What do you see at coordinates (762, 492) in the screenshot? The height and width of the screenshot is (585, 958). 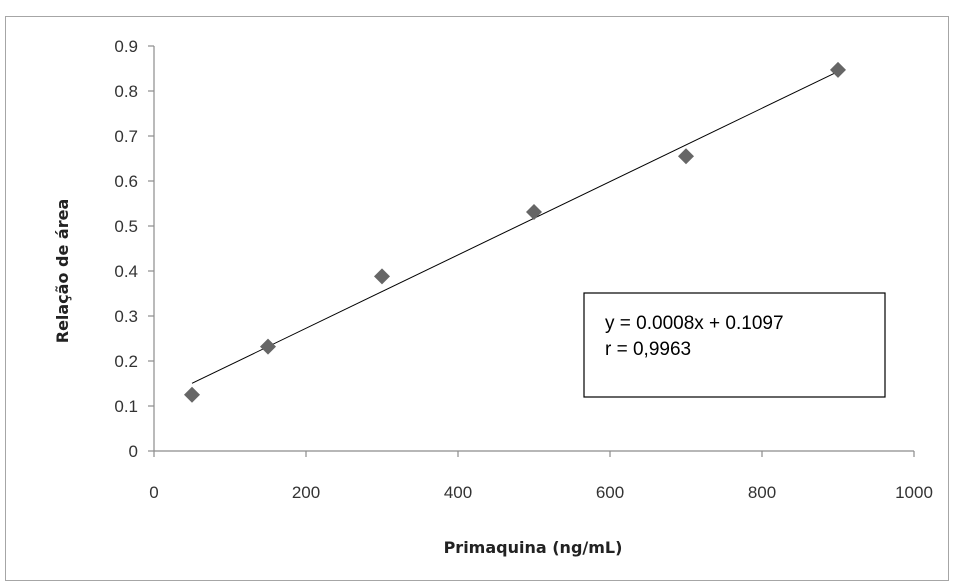 I see `x-tick-label: 800` at bounding box center [762, 492].